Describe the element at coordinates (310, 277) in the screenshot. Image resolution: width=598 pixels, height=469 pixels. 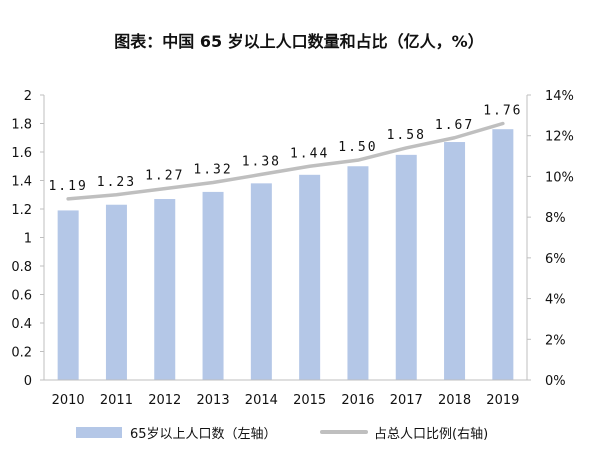
I see `bar-2015` at that location.